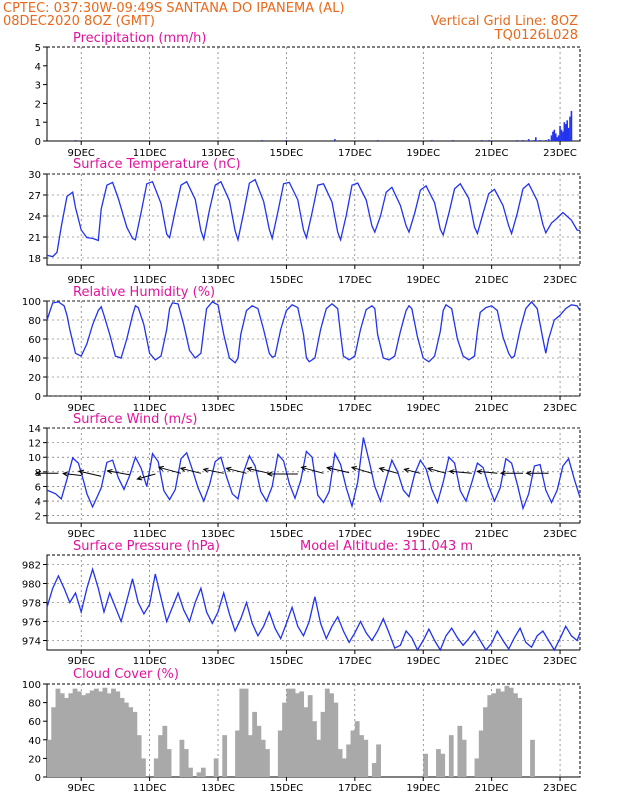  I want to click on x-tick-label: 19DEC, so click(423, 661).